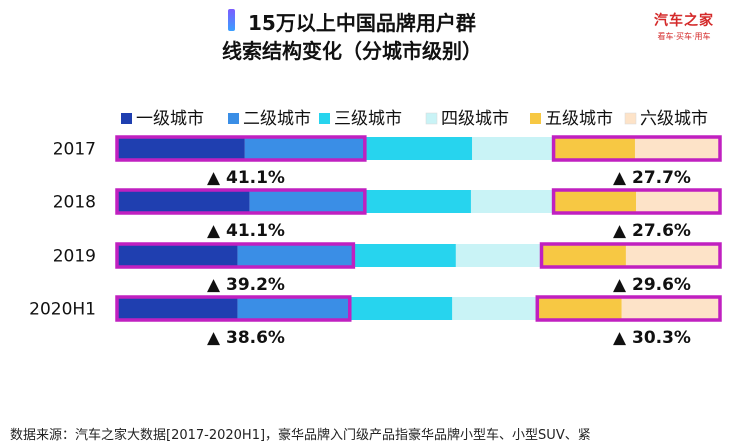  What do you see at coordinates (652, 231) in the screenshot?
I see `annotation-right-2018: ▲ 27.6%` at bounding box center [652, 231].